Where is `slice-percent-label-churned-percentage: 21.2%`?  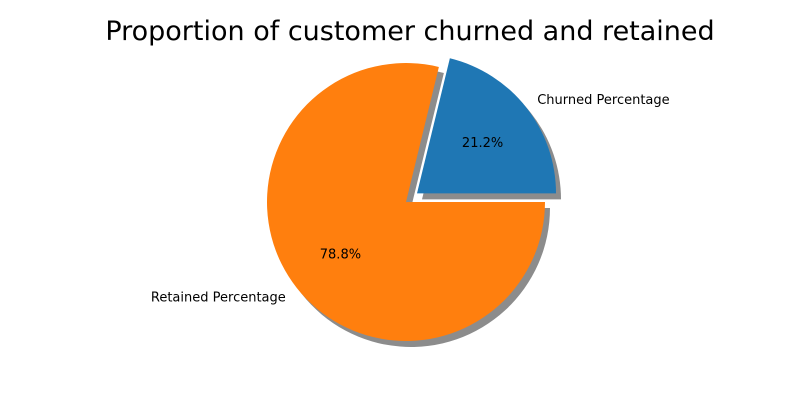 slice-percent-label-churned-percentage: 21.2% is located at coordinates (482, 143).